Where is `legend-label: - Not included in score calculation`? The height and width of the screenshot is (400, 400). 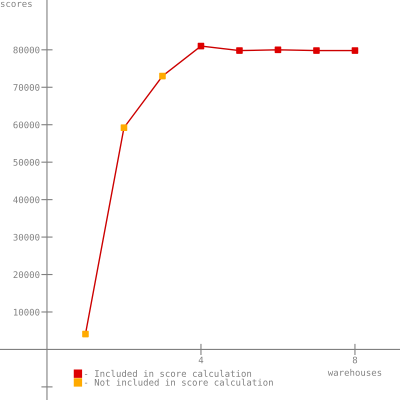
legend-label: - Not included in score calculation is located at coordinates (178, 382).